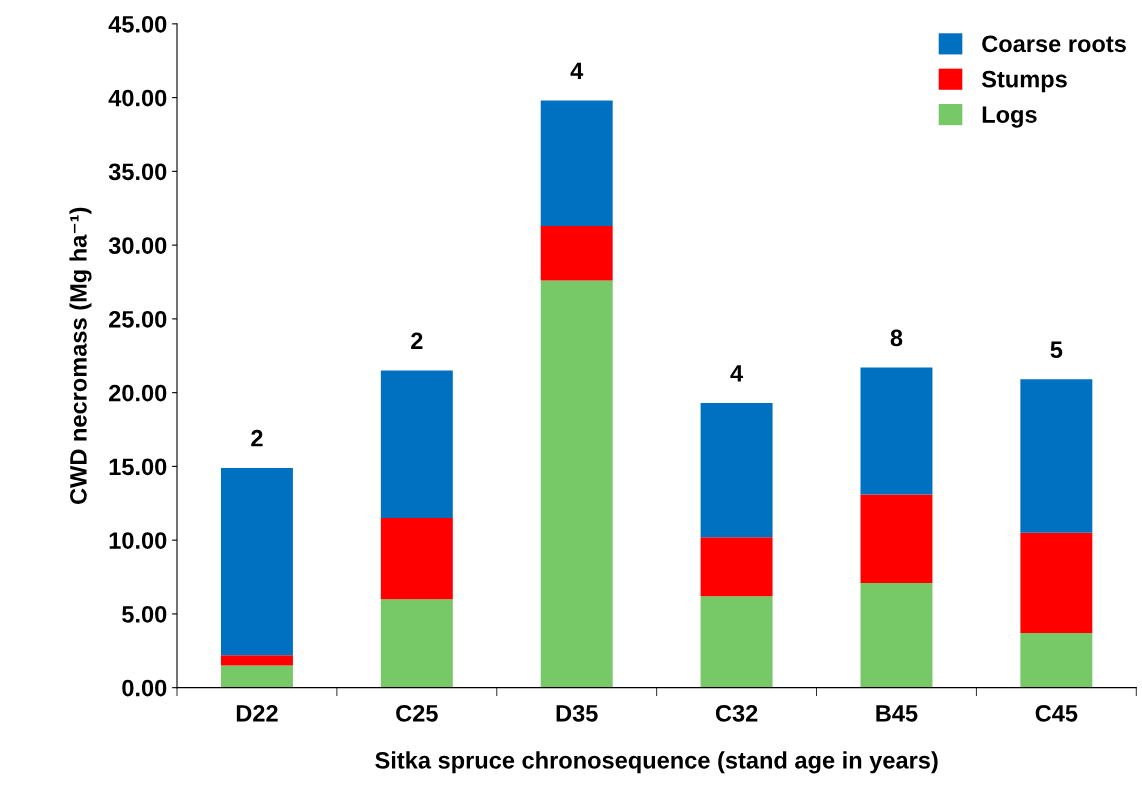 This screenshot has height=795, width=1142. What do you see at coordinates (144, 688) in the screenshot?
I see `y-tick-label: 0.00` at bounding box center [144, 688].